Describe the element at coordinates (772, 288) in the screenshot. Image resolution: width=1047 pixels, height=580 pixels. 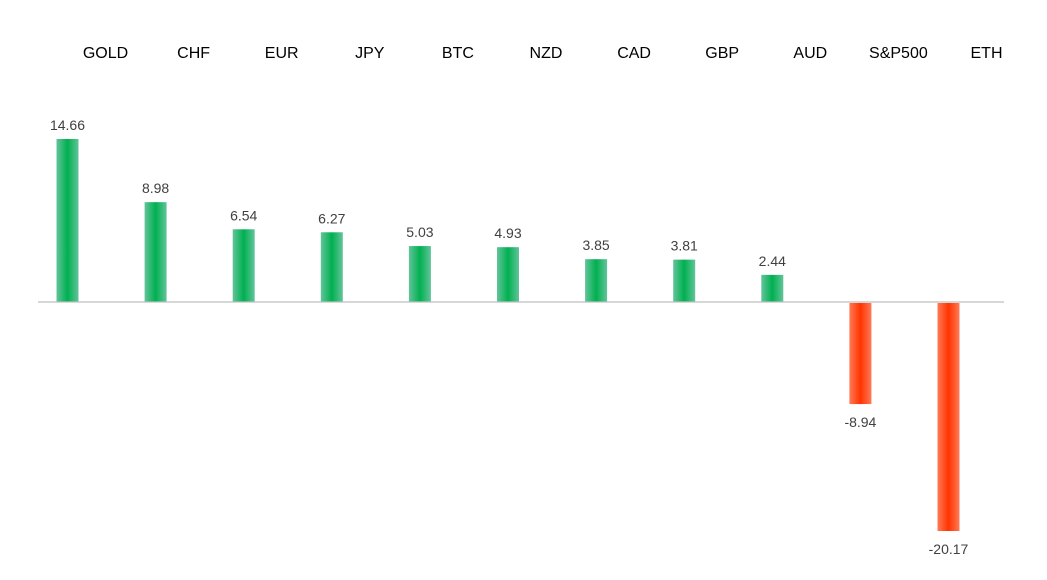
I see `bar-aud` at that location.